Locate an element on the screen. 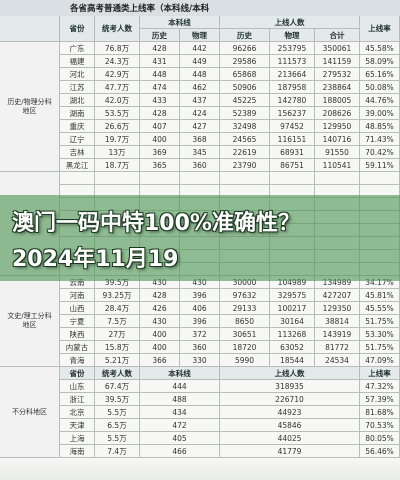 The height and width of the screenshot is (480, 400). table-cell: 141159 is located at coordinates (337, 61).